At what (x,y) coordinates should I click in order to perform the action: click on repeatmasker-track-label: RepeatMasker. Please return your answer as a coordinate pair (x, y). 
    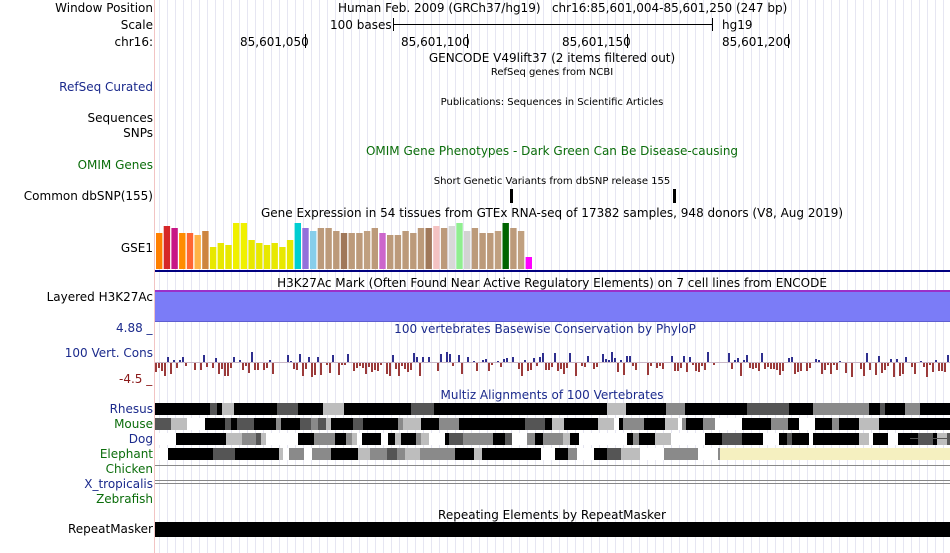
    Looking at the image, I should click on (110, 529).